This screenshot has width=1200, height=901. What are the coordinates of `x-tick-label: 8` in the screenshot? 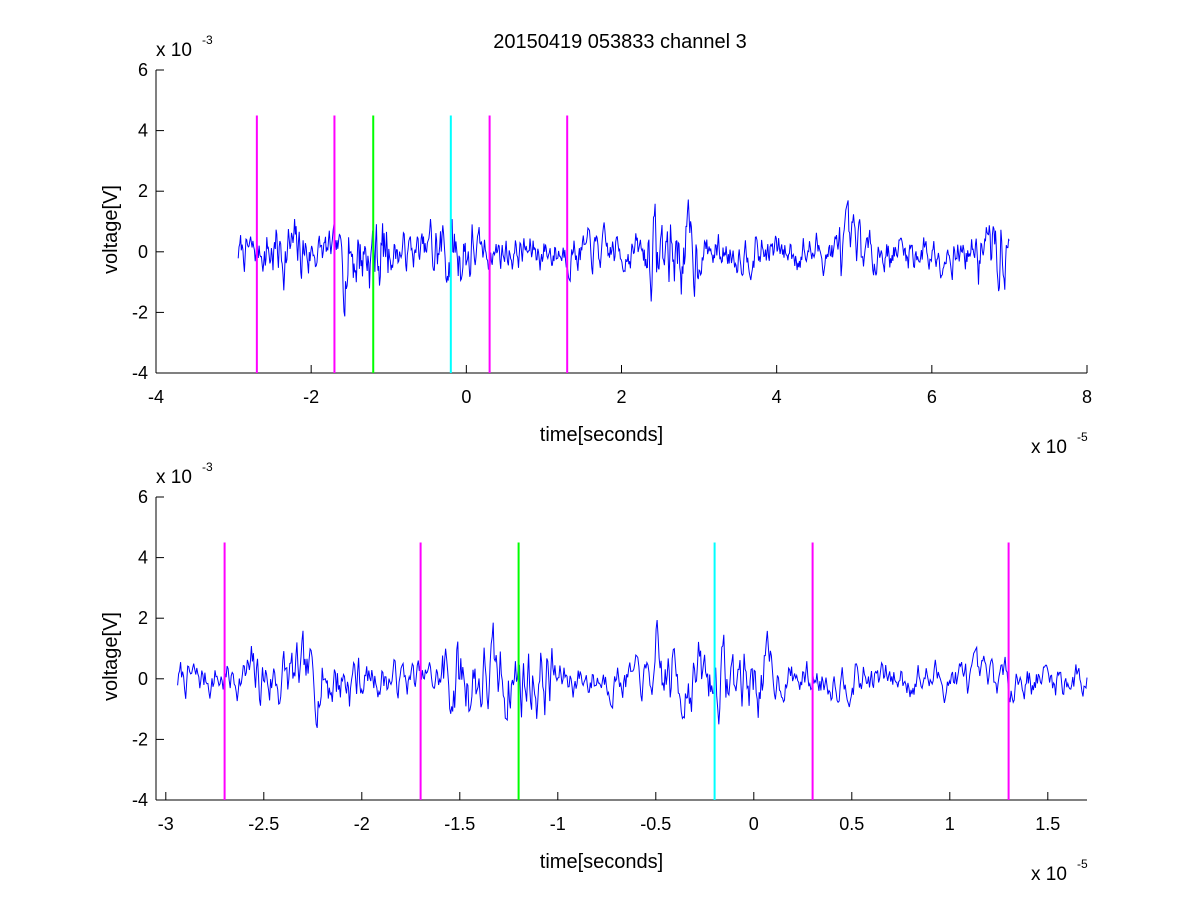 It's located at (1087, 397).